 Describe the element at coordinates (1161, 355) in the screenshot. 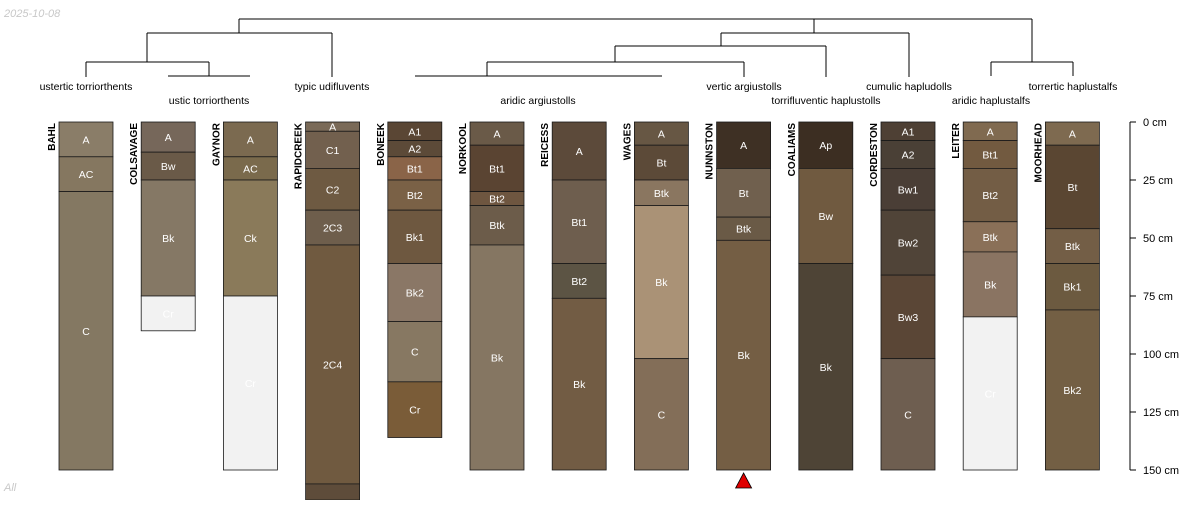

I see `axis-tick-label: 100 cm` at that location.